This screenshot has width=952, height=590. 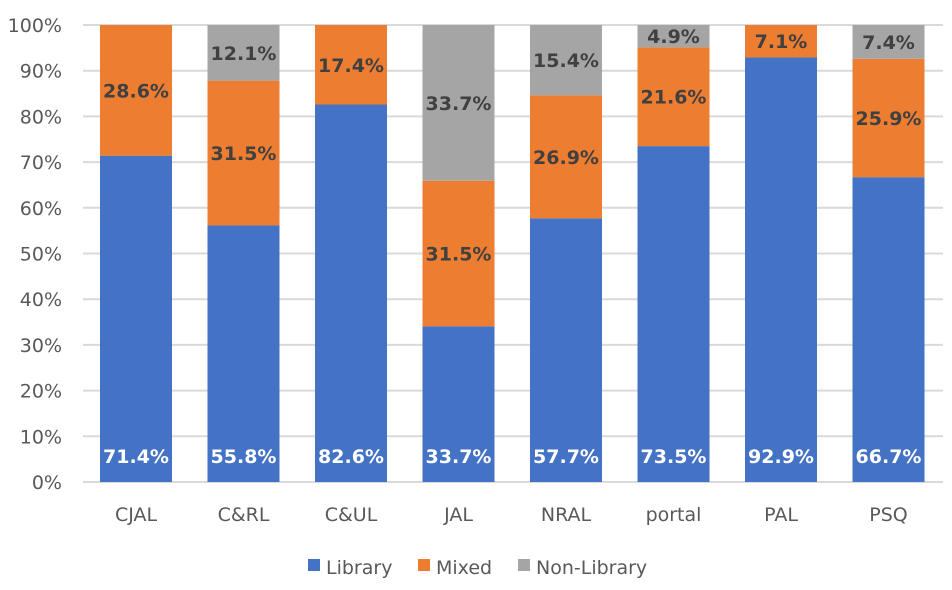 I want to click on legend-label: Library, so click(x=359, y=568).